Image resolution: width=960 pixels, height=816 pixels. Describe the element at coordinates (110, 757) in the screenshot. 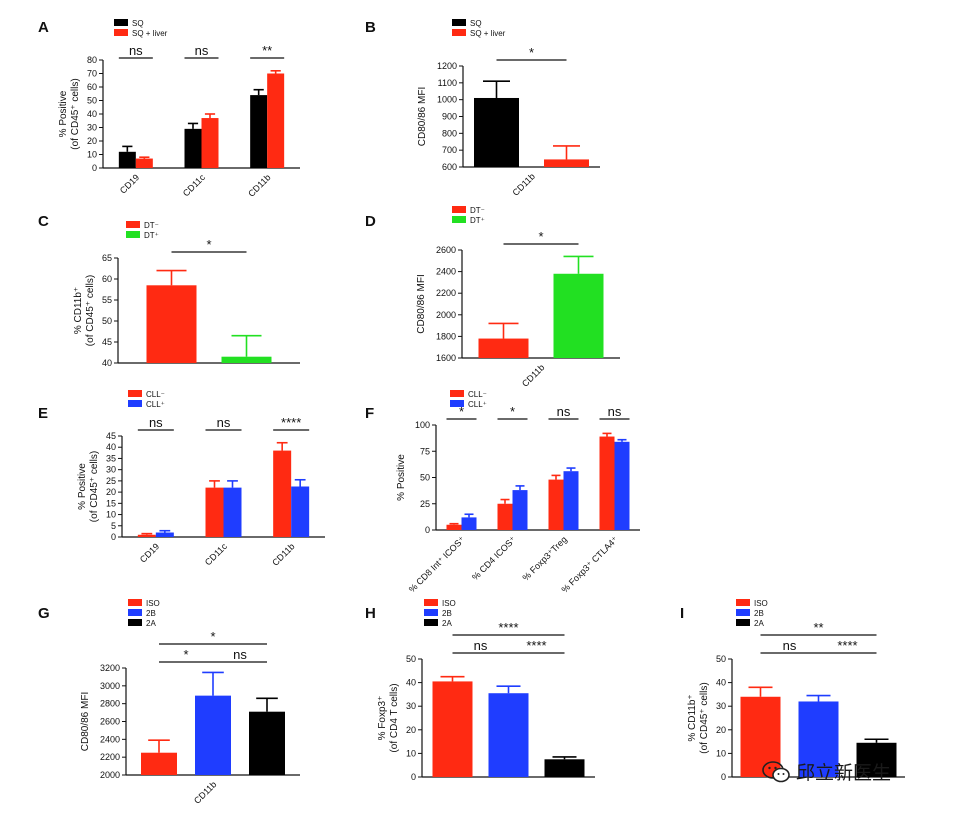

I see `y-tick-label: 2200` at that location.